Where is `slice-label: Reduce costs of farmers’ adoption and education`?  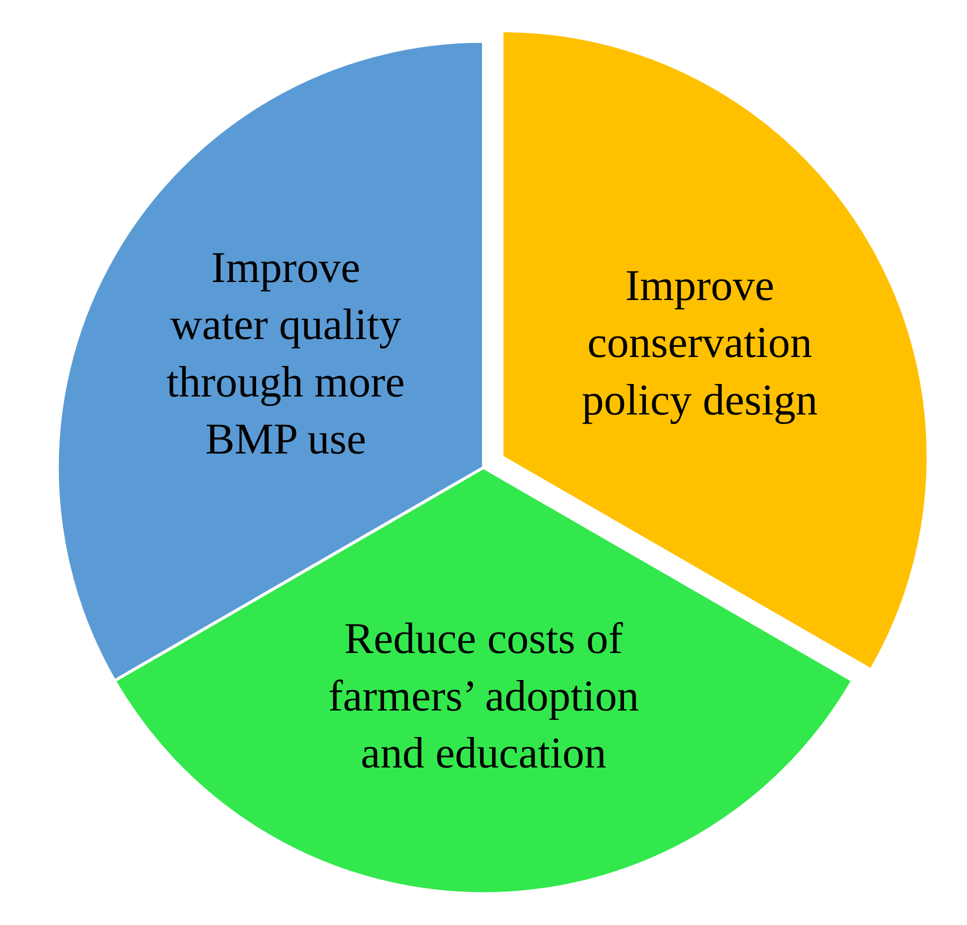 slice-label: Reduce costs of farmers’ adoption and education is located at coordinates (483, 696).